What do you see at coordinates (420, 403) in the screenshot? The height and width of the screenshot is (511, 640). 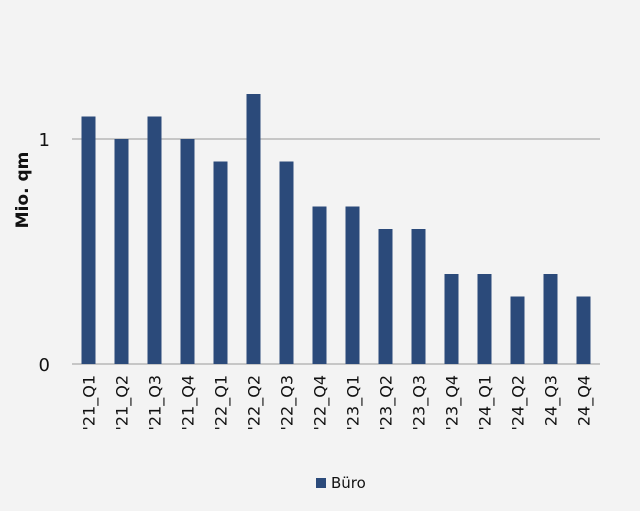 I see `x-tick-label: '23_Q3` at bounding box center [420, 403].